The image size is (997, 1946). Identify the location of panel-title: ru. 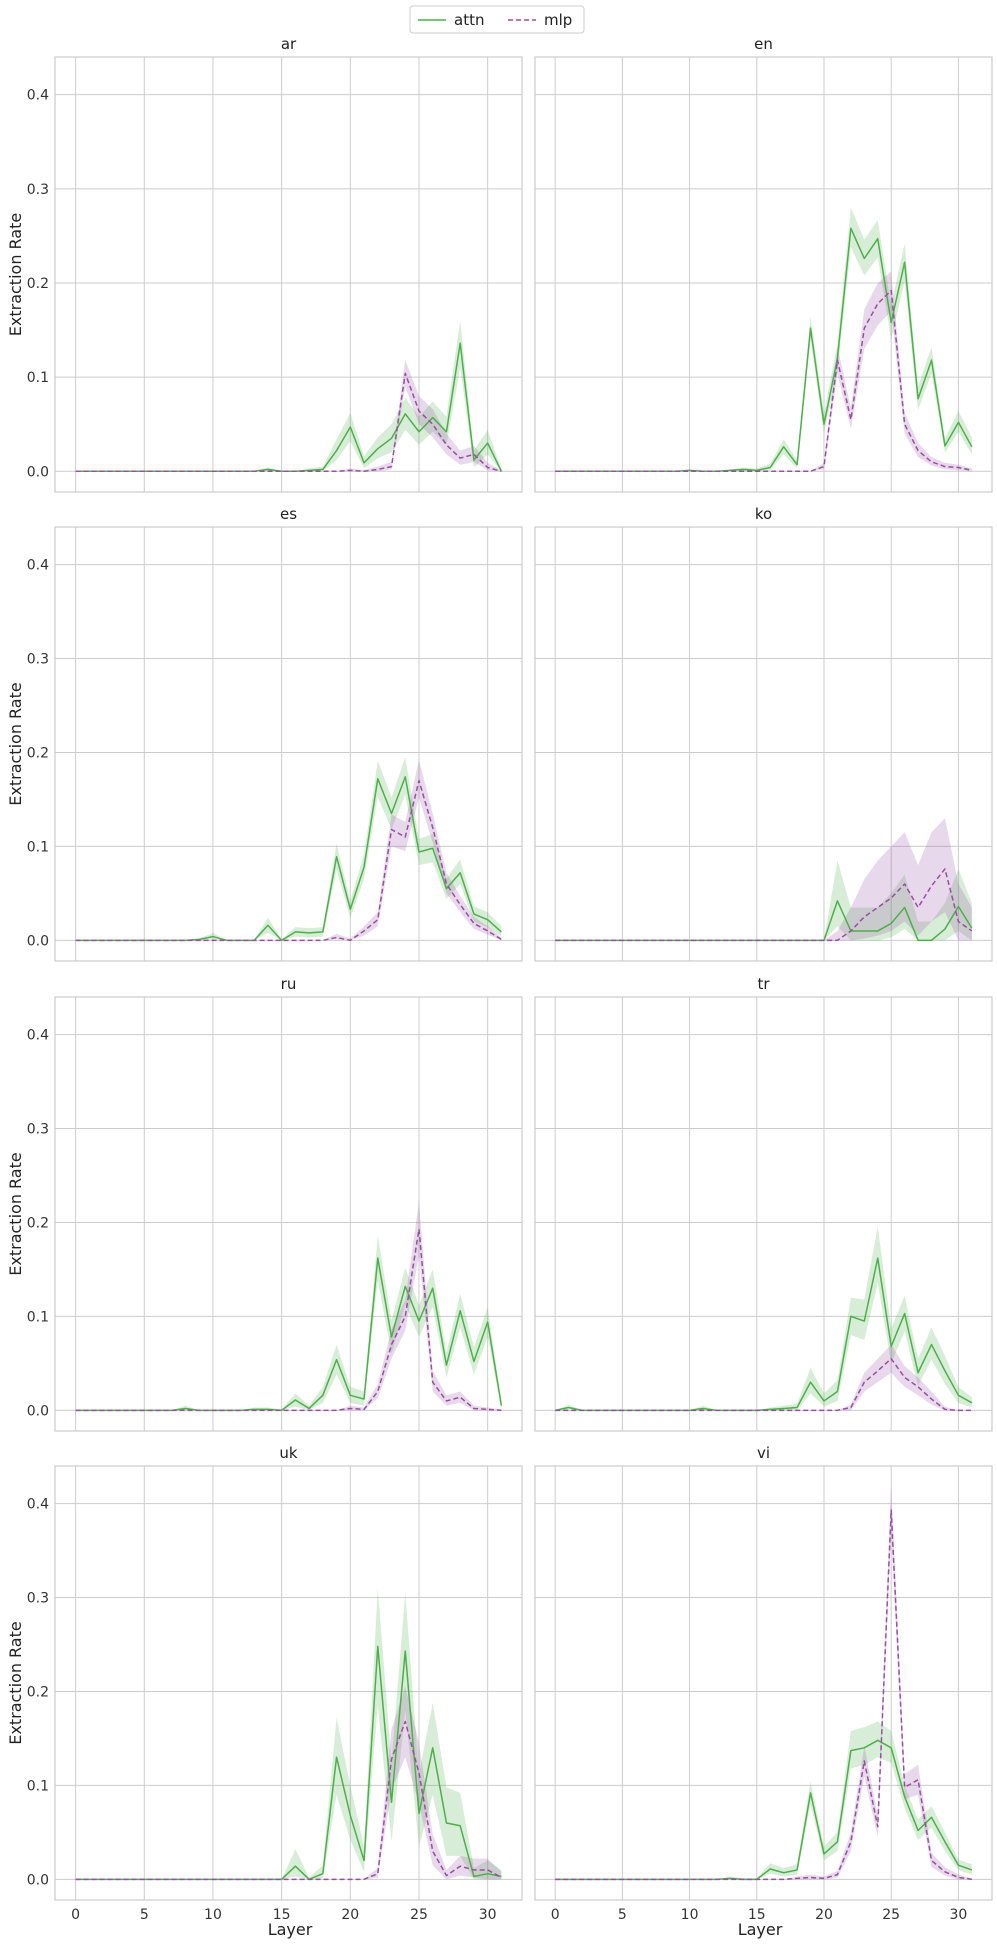
(289, 984).